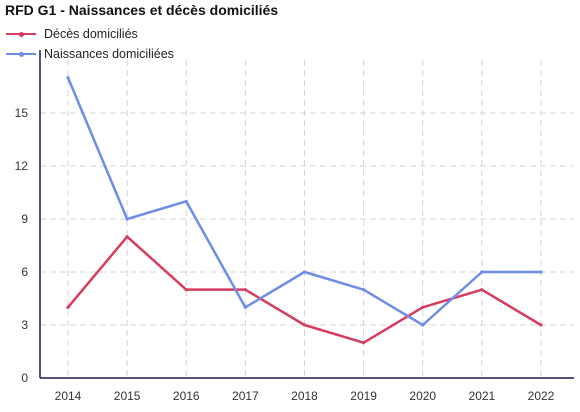 The width and height of the screenshot is (580, 412). What do you see at coordinates (24, 378) in the screenshot?
I see `y-tick-label: 0` at bounding box center [24, 378].